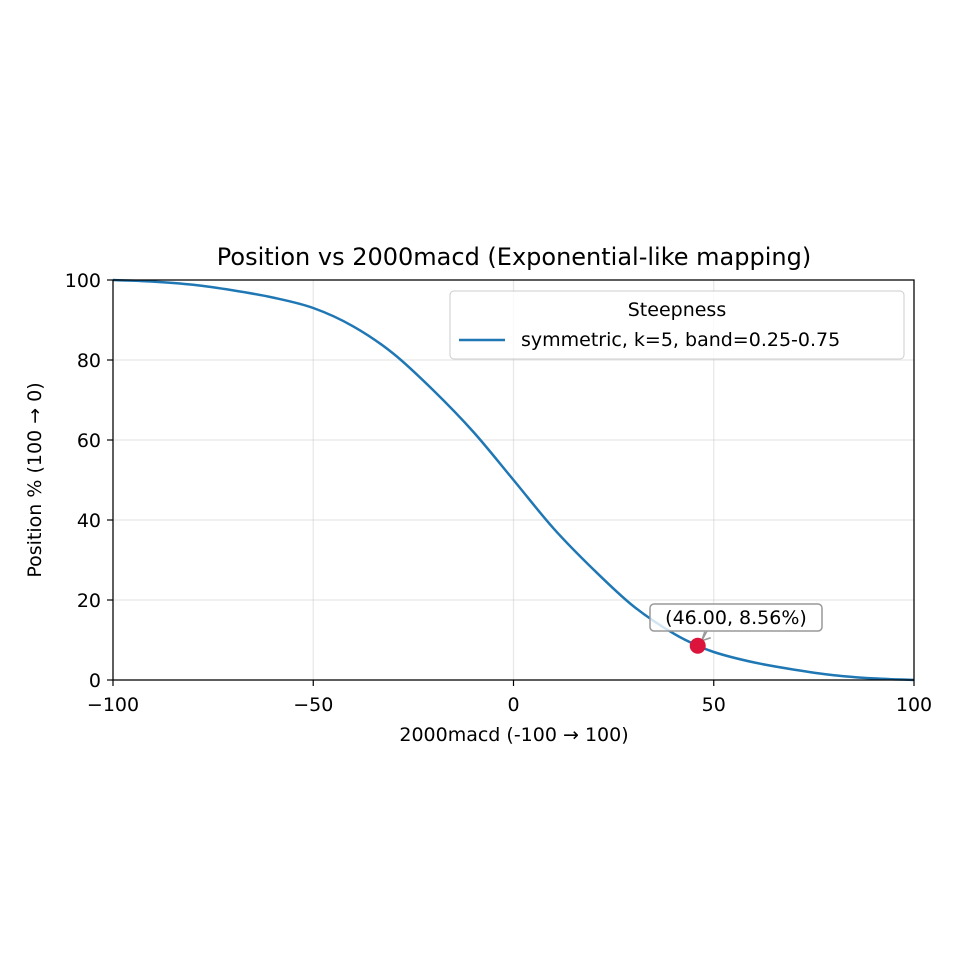  I want to click on y-tick-label-5: 100, so click(83, 281).